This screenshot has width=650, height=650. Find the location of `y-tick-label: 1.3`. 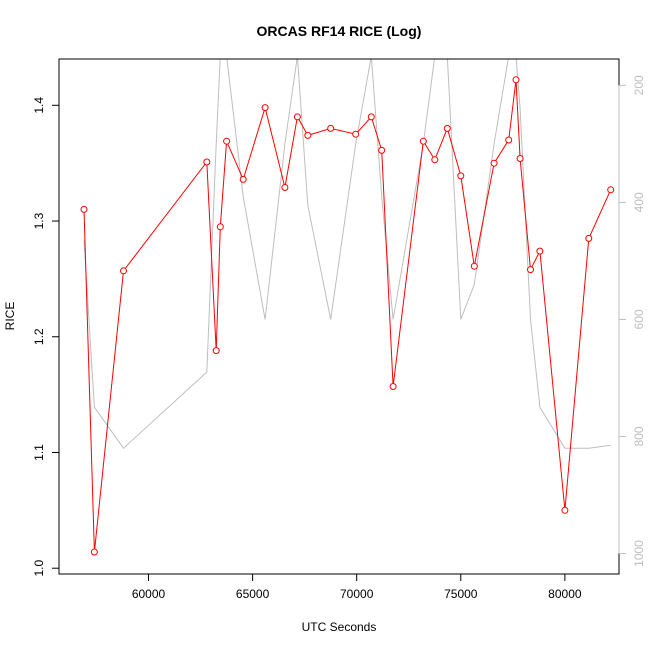

y-tick-label: 1.3 is located at coordinates (39, 220).